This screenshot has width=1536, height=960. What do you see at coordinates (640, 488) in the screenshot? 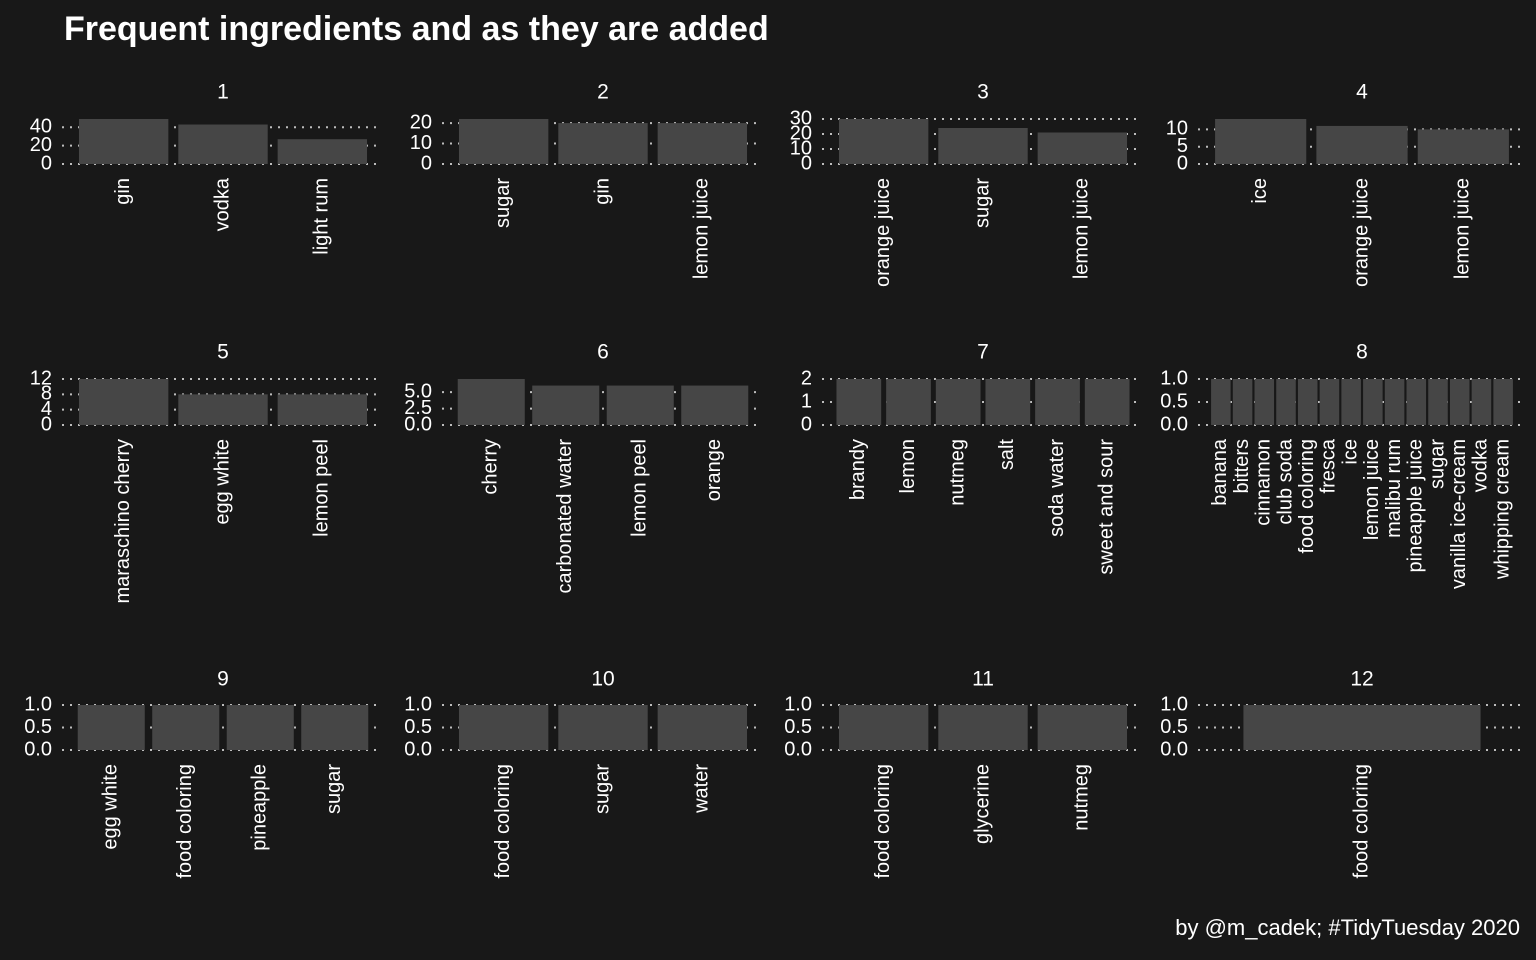
I see `x-tick-label: lemon peel` at bounding box center [640, 488].